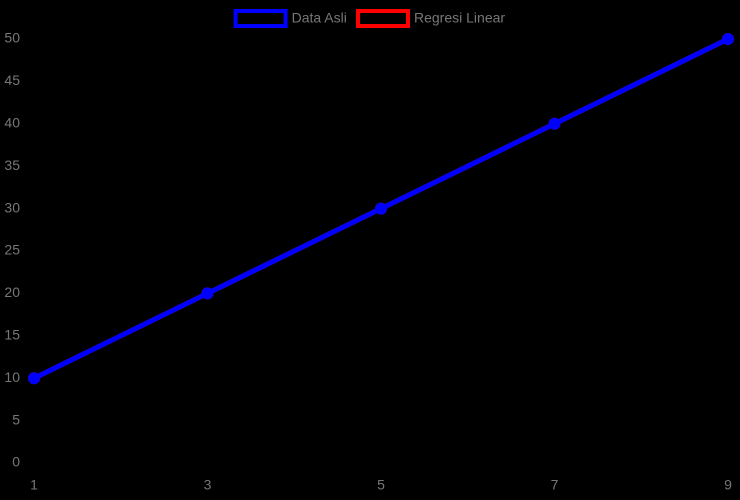 This screenshot has height=500, width=740. I want to click on y-tick-label: 10, so click(12, 377).